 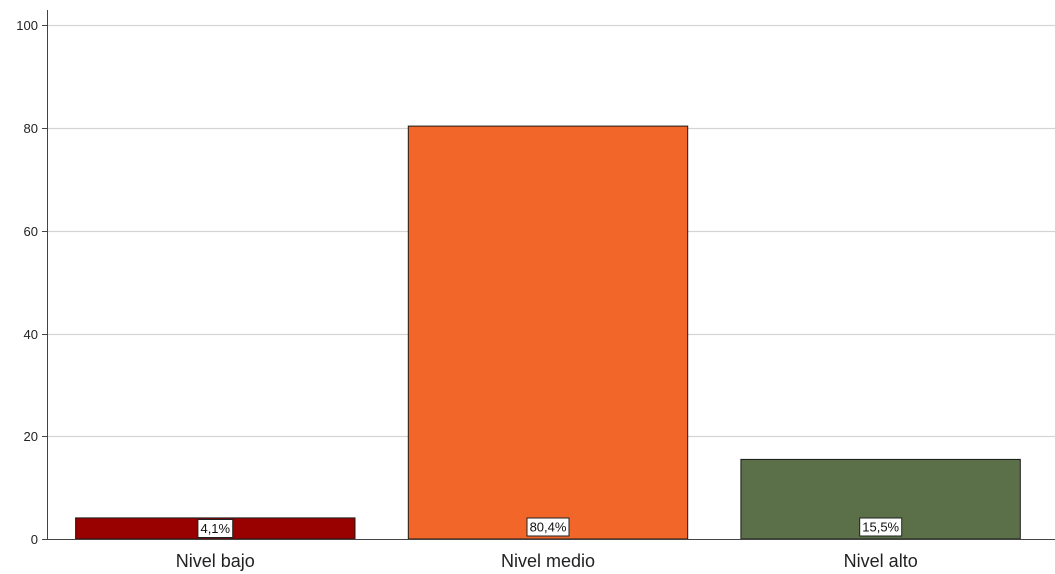 I want to click on data-label: 80,4%, so click(x=548, y=527).